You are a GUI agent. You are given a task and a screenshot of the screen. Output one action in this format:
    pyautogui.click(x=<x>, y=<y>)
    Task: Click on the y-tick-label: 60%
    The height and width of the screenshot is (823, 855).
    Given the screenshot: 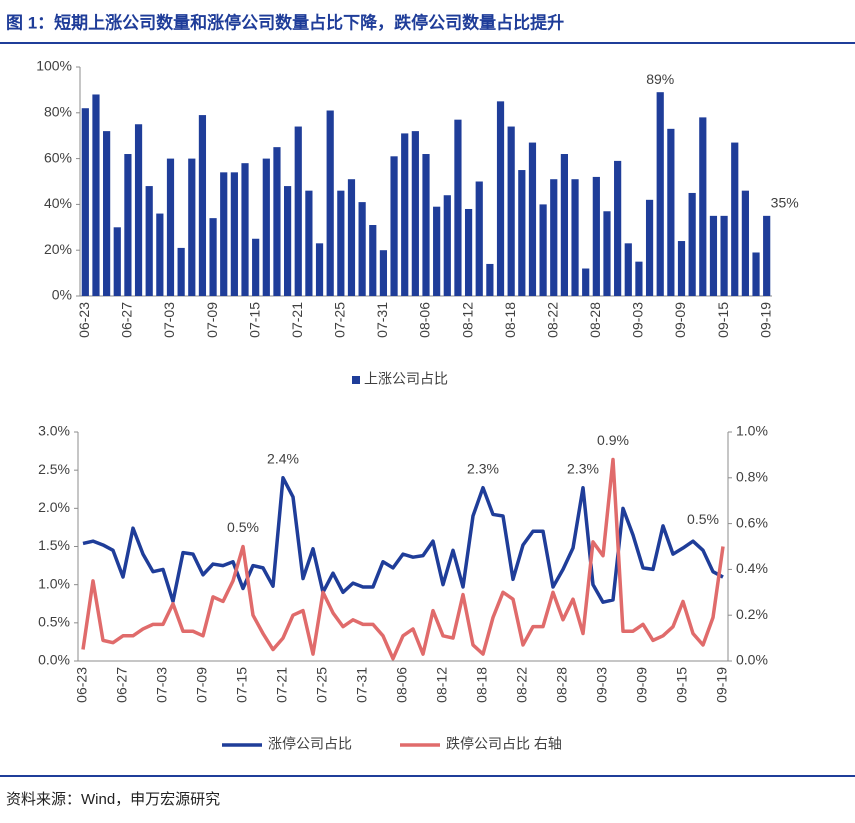 What is the action you would take?
    pyautogui.click(x=58, y=157)
    